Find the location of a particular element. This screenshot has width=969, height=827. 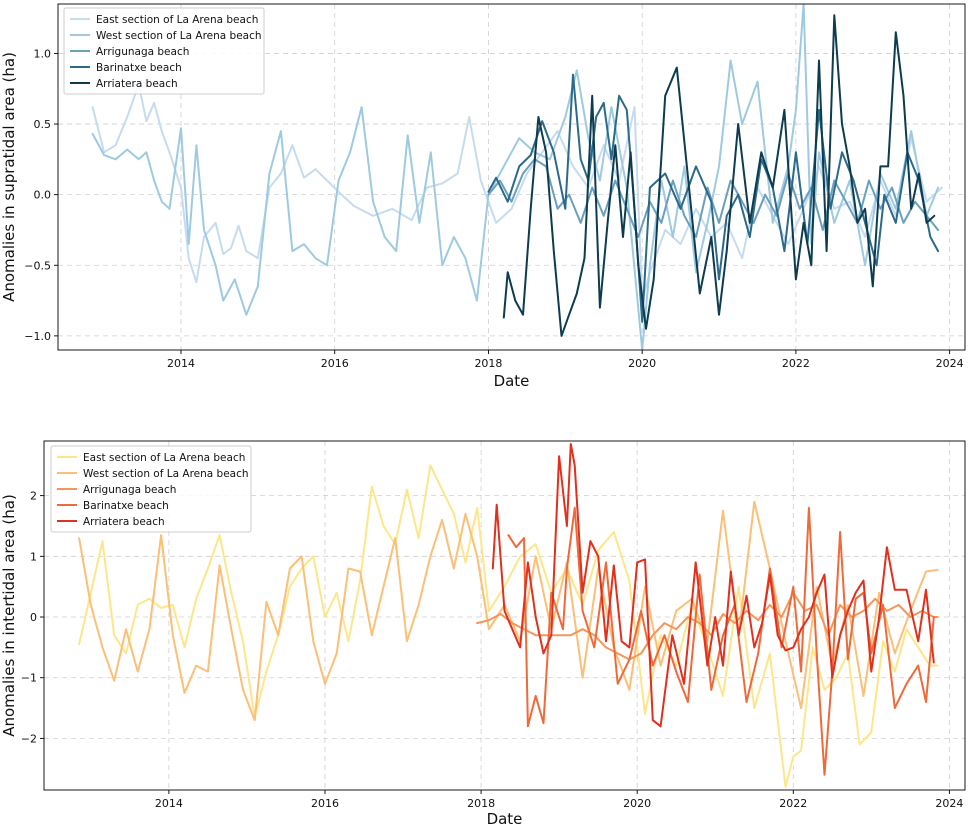

y-tick-label: 1.0 is located at coordinates (43, 53).